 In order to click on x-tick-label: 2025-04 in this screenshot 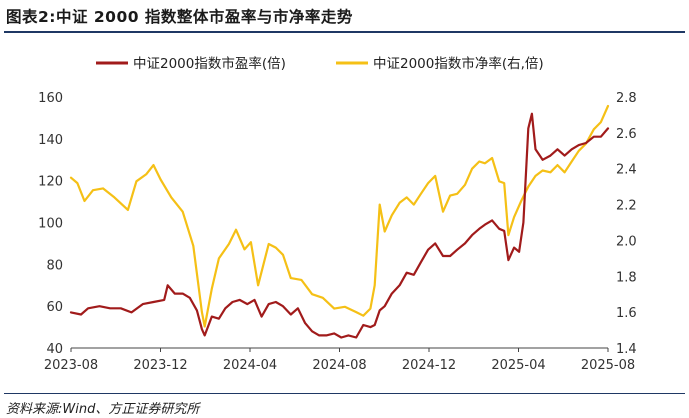, I will do `click(518, 365)`.